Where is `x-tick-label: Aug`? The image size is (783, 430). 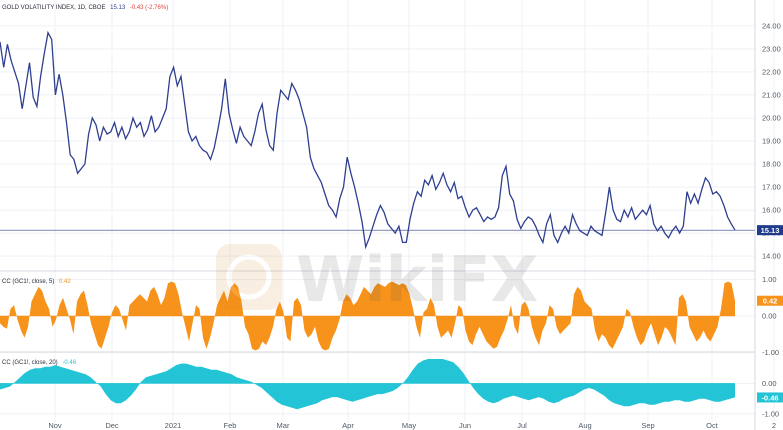 x-tick-label: Aug is located at coordinates (584, 425).